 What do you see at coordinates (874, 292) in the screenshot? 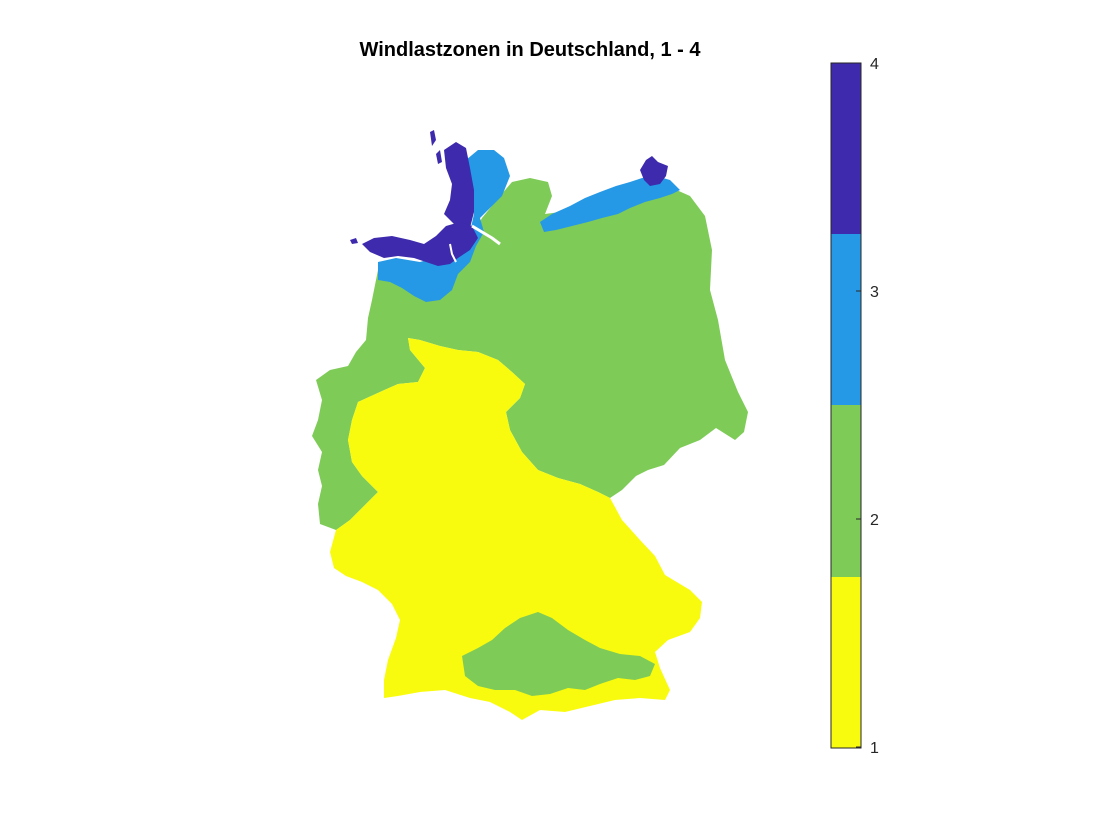
I see `colorbar-tick-label: 3` at bounding box center [874, 292].